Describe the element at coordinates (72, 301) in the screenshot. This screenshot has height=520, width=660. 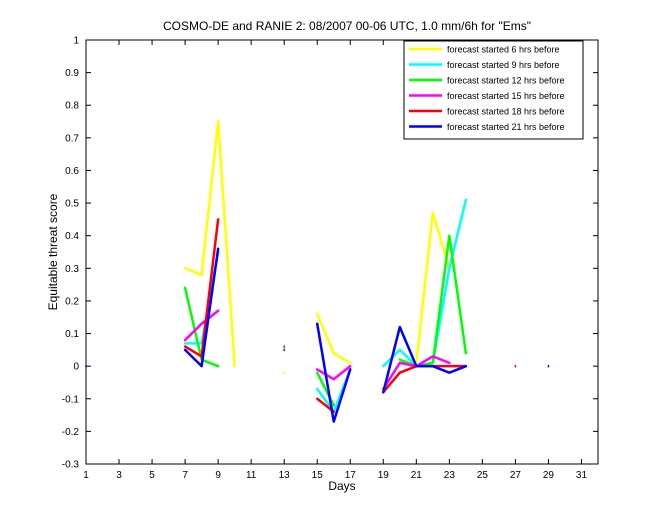
I see `y-tick-label: 0.2` at that location.